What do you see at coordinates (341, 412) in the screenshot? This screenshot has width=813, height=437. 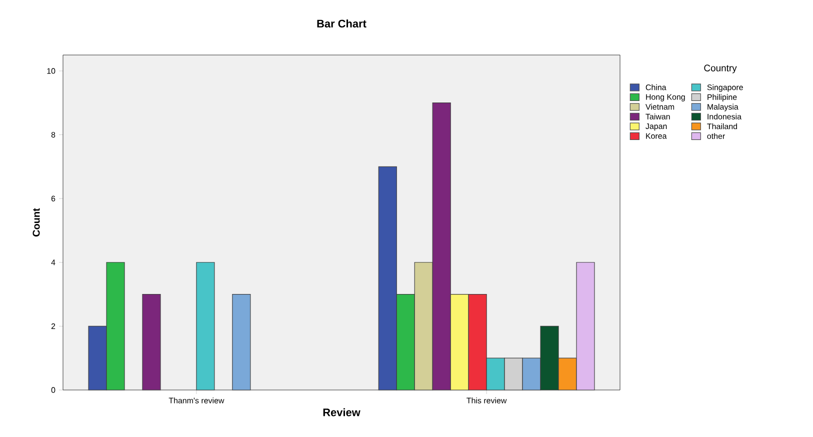 I see `x-axis-title: Review` at bounding box center [341, 412].